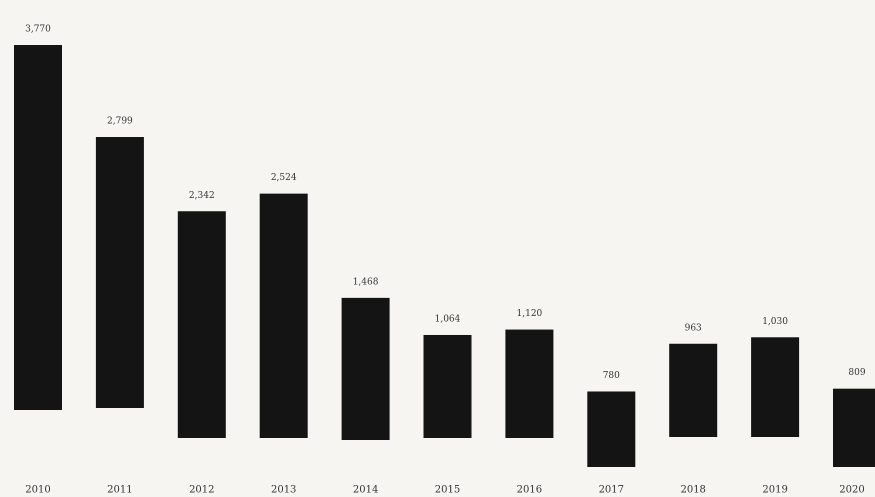  I want to click on x-tick-label: 2010, so click(37, 490).